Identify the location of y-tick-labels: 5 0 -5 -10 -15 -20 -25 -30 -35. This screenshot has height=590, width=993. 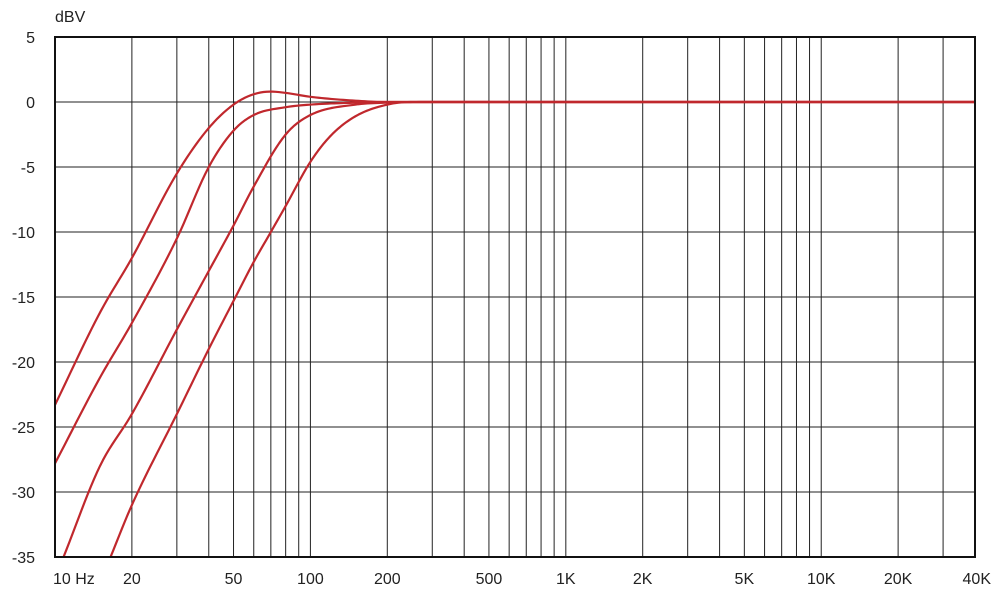
(23, 298).